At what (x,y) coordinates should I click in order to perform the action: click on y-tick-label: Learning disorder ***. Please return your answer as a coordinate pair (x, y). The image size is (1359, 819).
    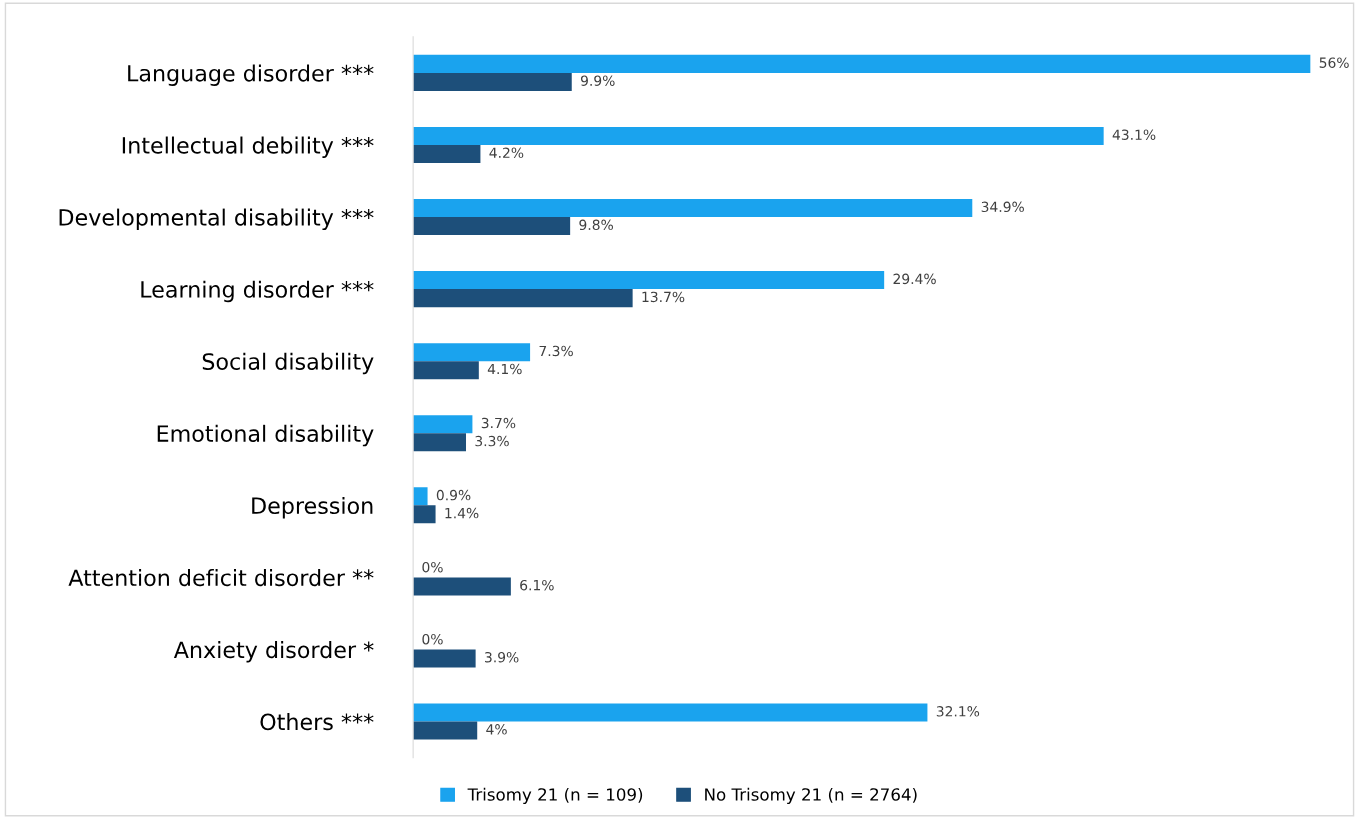
    Looking at the image, I should click on (257, 291).